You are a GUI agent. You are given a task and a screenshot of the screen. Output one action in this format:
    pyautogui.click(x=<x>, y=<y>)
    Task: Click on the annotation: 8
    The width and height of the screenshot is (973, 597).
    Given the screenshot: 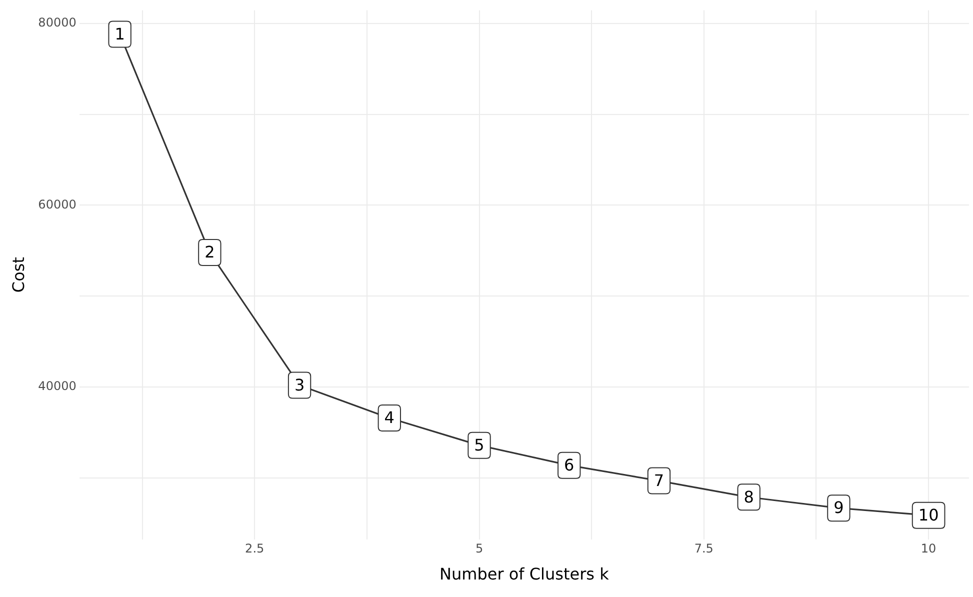 What is the action you would take?
    pyautogui.click(x=749, y=496)
    